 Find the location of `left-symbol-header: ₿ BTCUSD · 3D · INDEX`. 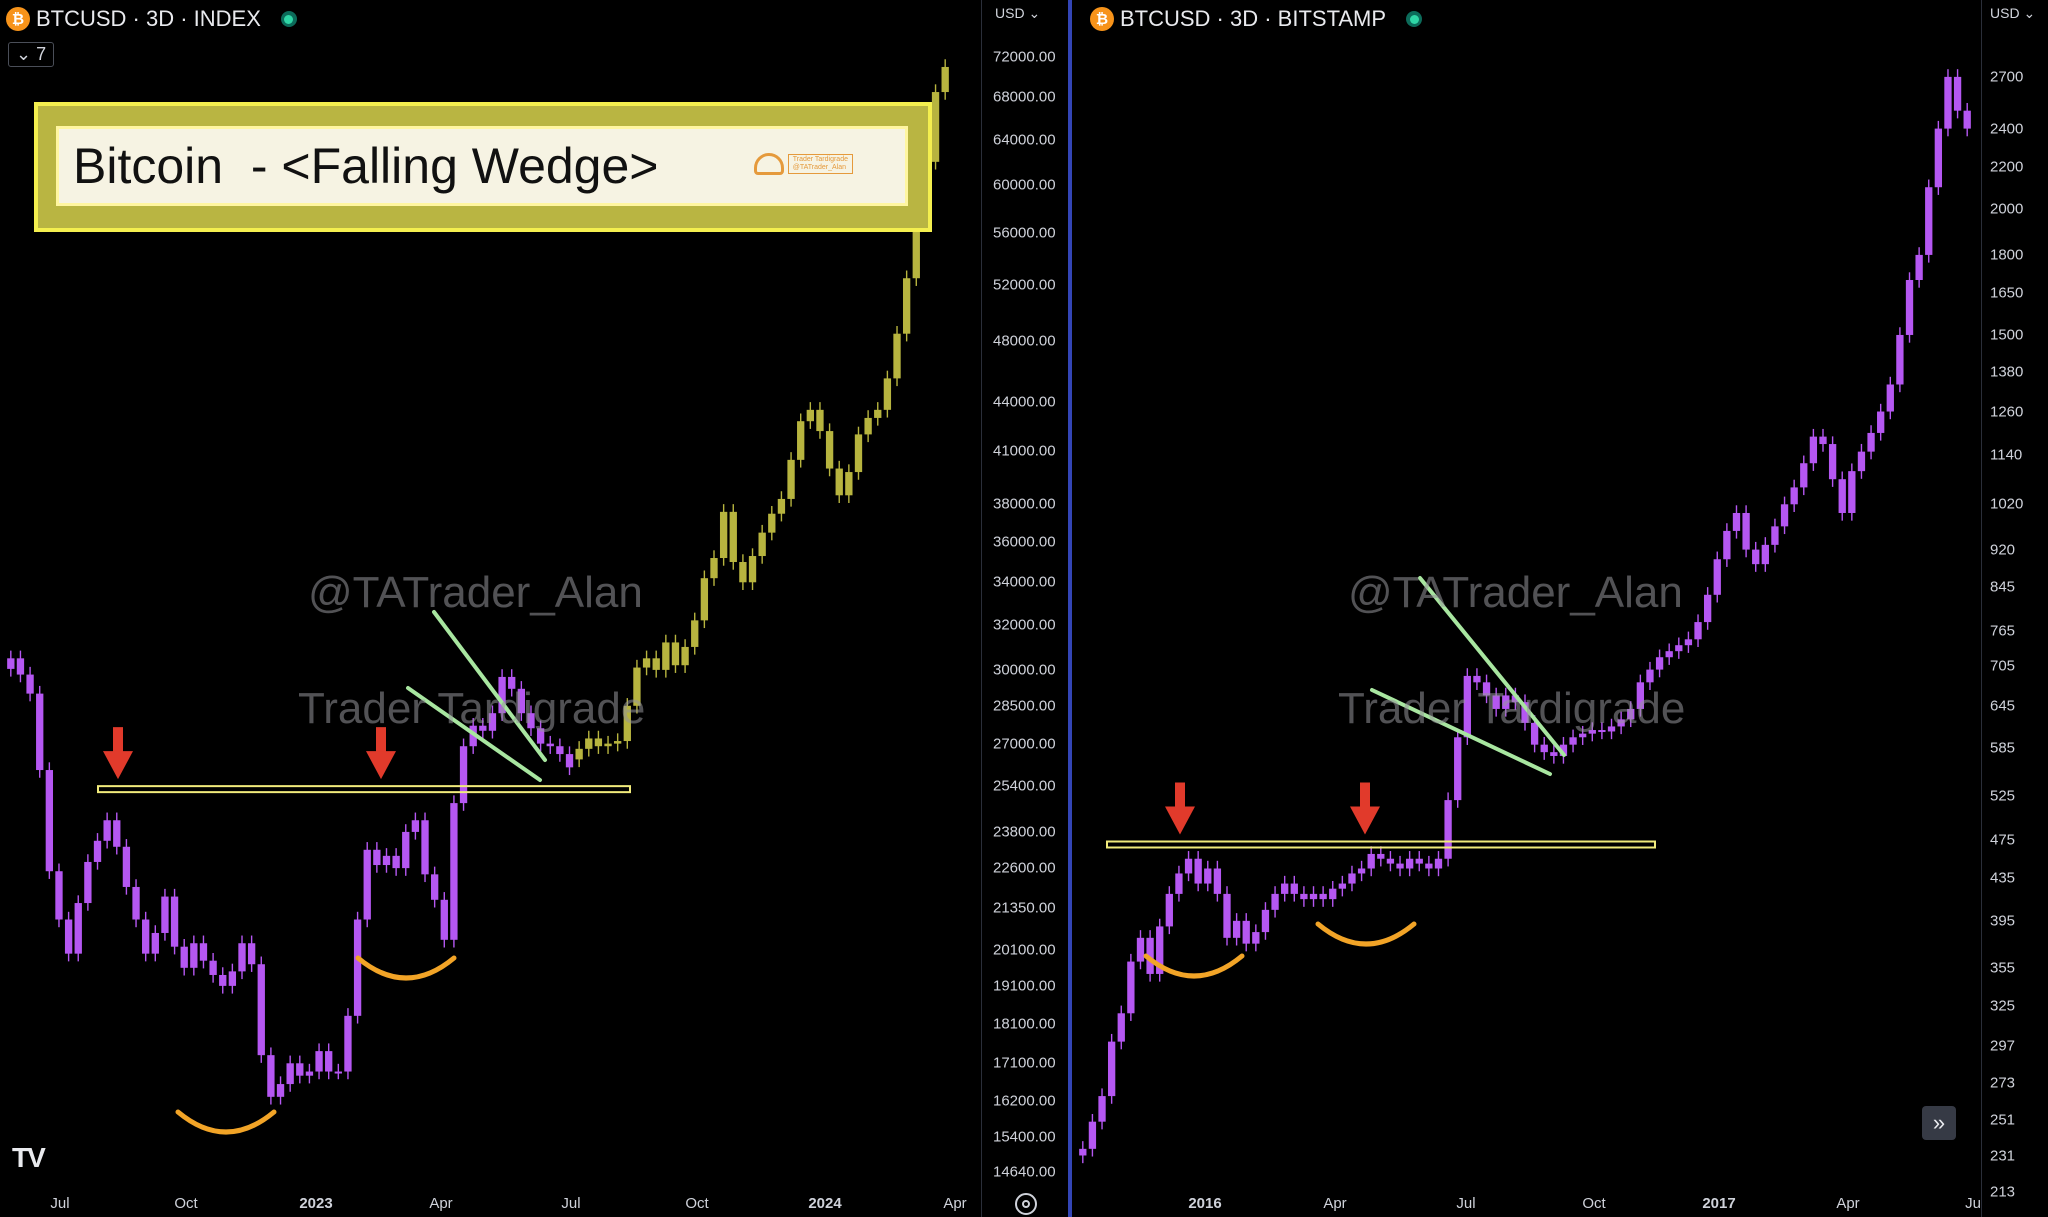

left-symbol-header: ₿ BTCUSD · 3D · INDEX is located at coordinates (151, 19).